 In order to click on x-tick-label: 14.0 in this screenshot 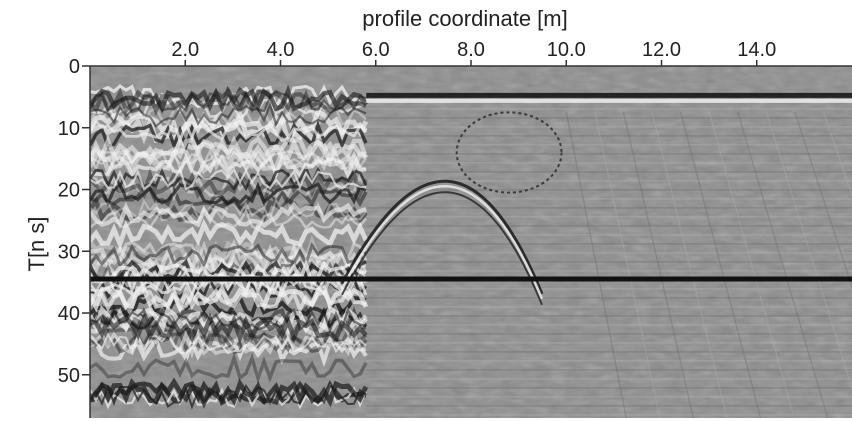, I will do `click(756, 50)`.